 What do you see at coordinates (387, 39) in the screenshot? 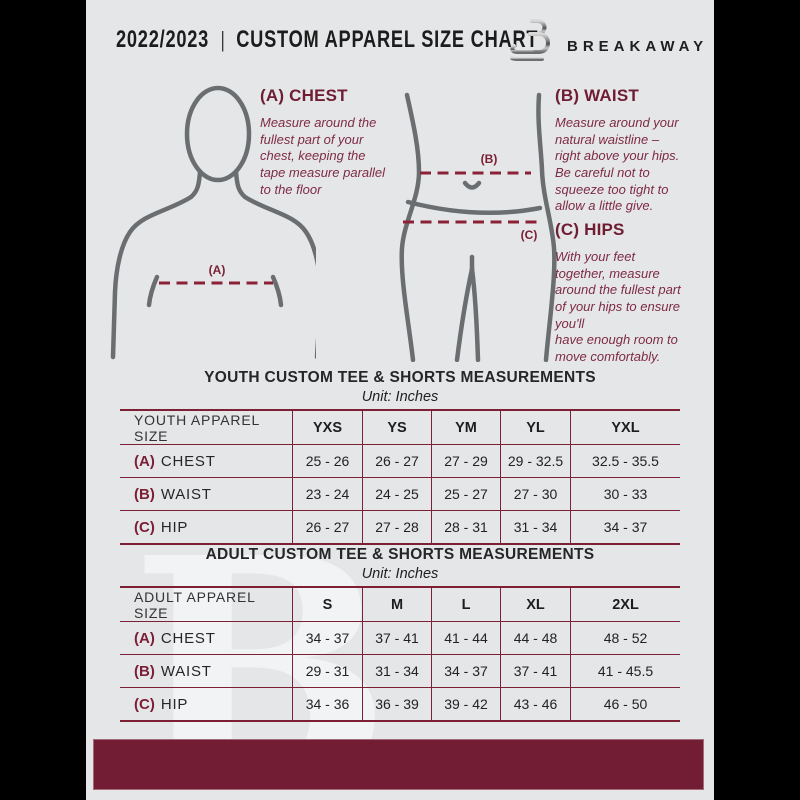
I see `page-title: CUSTOM APPAREL SIZE CHART` at bounding box center [387, 39].